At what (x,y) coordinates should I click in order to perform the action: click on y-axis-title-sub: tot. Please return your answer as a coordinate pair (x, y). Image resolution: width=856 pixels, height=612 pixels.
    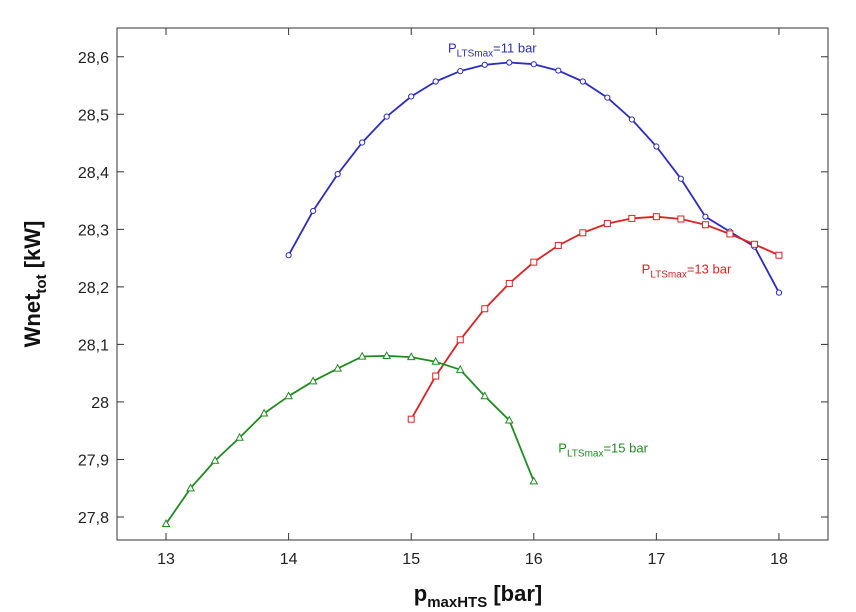
    Looking at the image, I should click on (41, 283).